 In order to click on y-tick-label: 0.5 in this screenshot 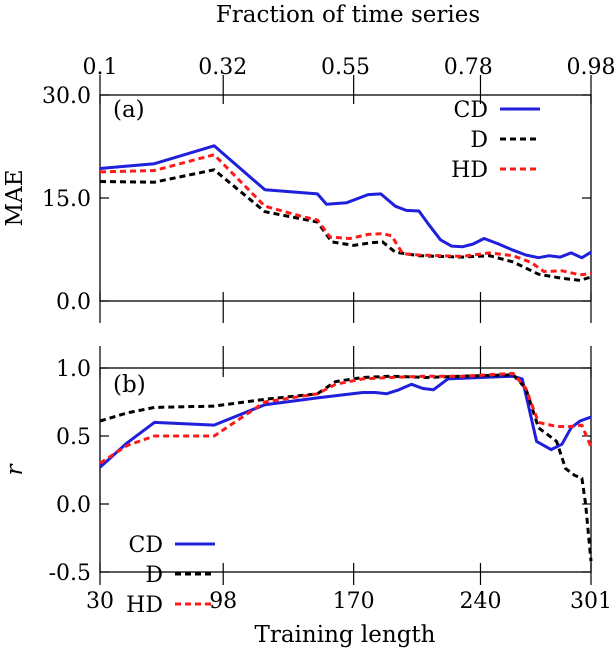, I will do `click(73, 437)`.